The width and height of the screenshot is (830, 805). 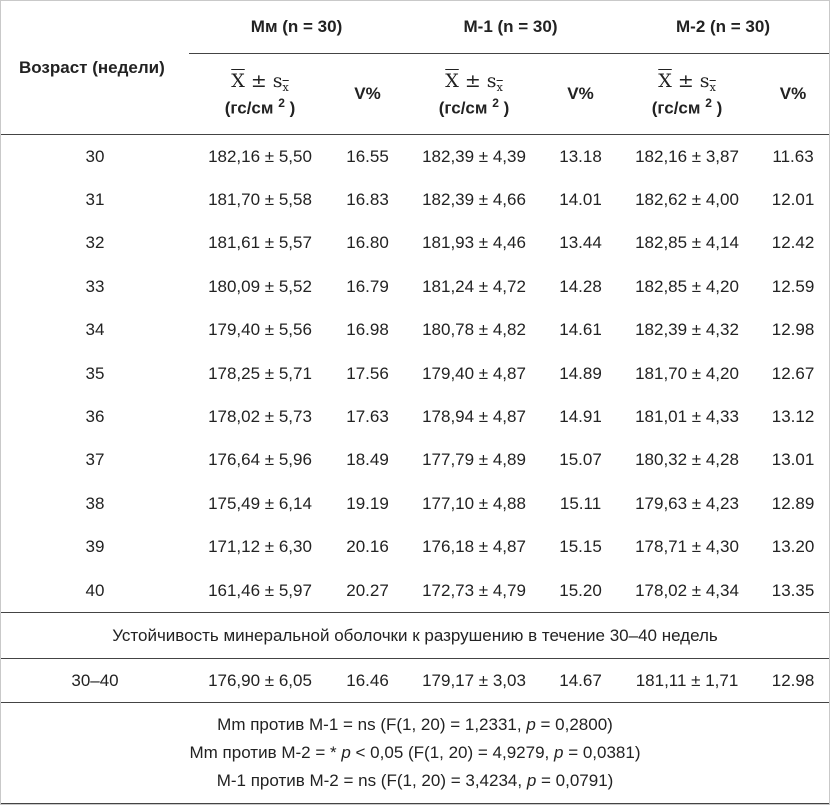 What do you see at coordinates (687, 243) in the screenshot?
I see `cell-m2-mean: 182,85 ± 4,14` at bounding box center [687, 243].